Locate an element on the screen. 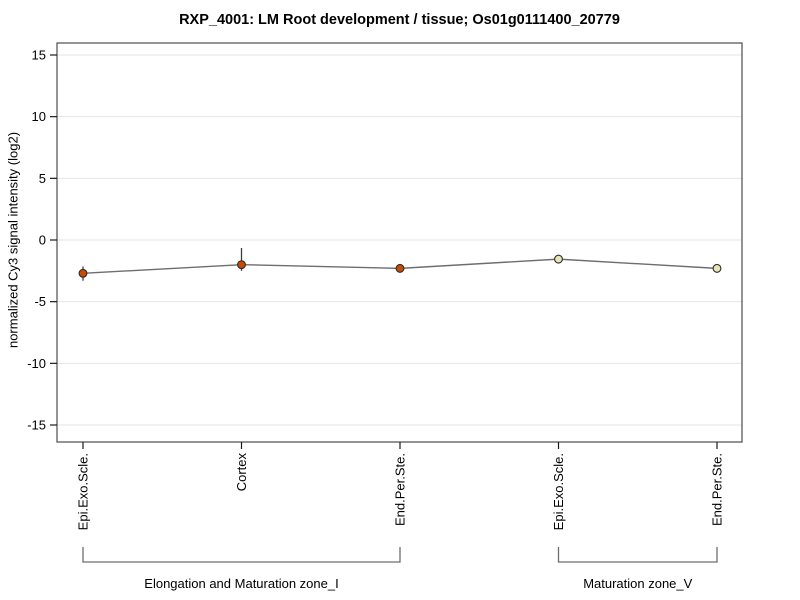 The height and width of the screenshot is (600, 800). y-tick-label: 0 is located at coordinates (42, 240).